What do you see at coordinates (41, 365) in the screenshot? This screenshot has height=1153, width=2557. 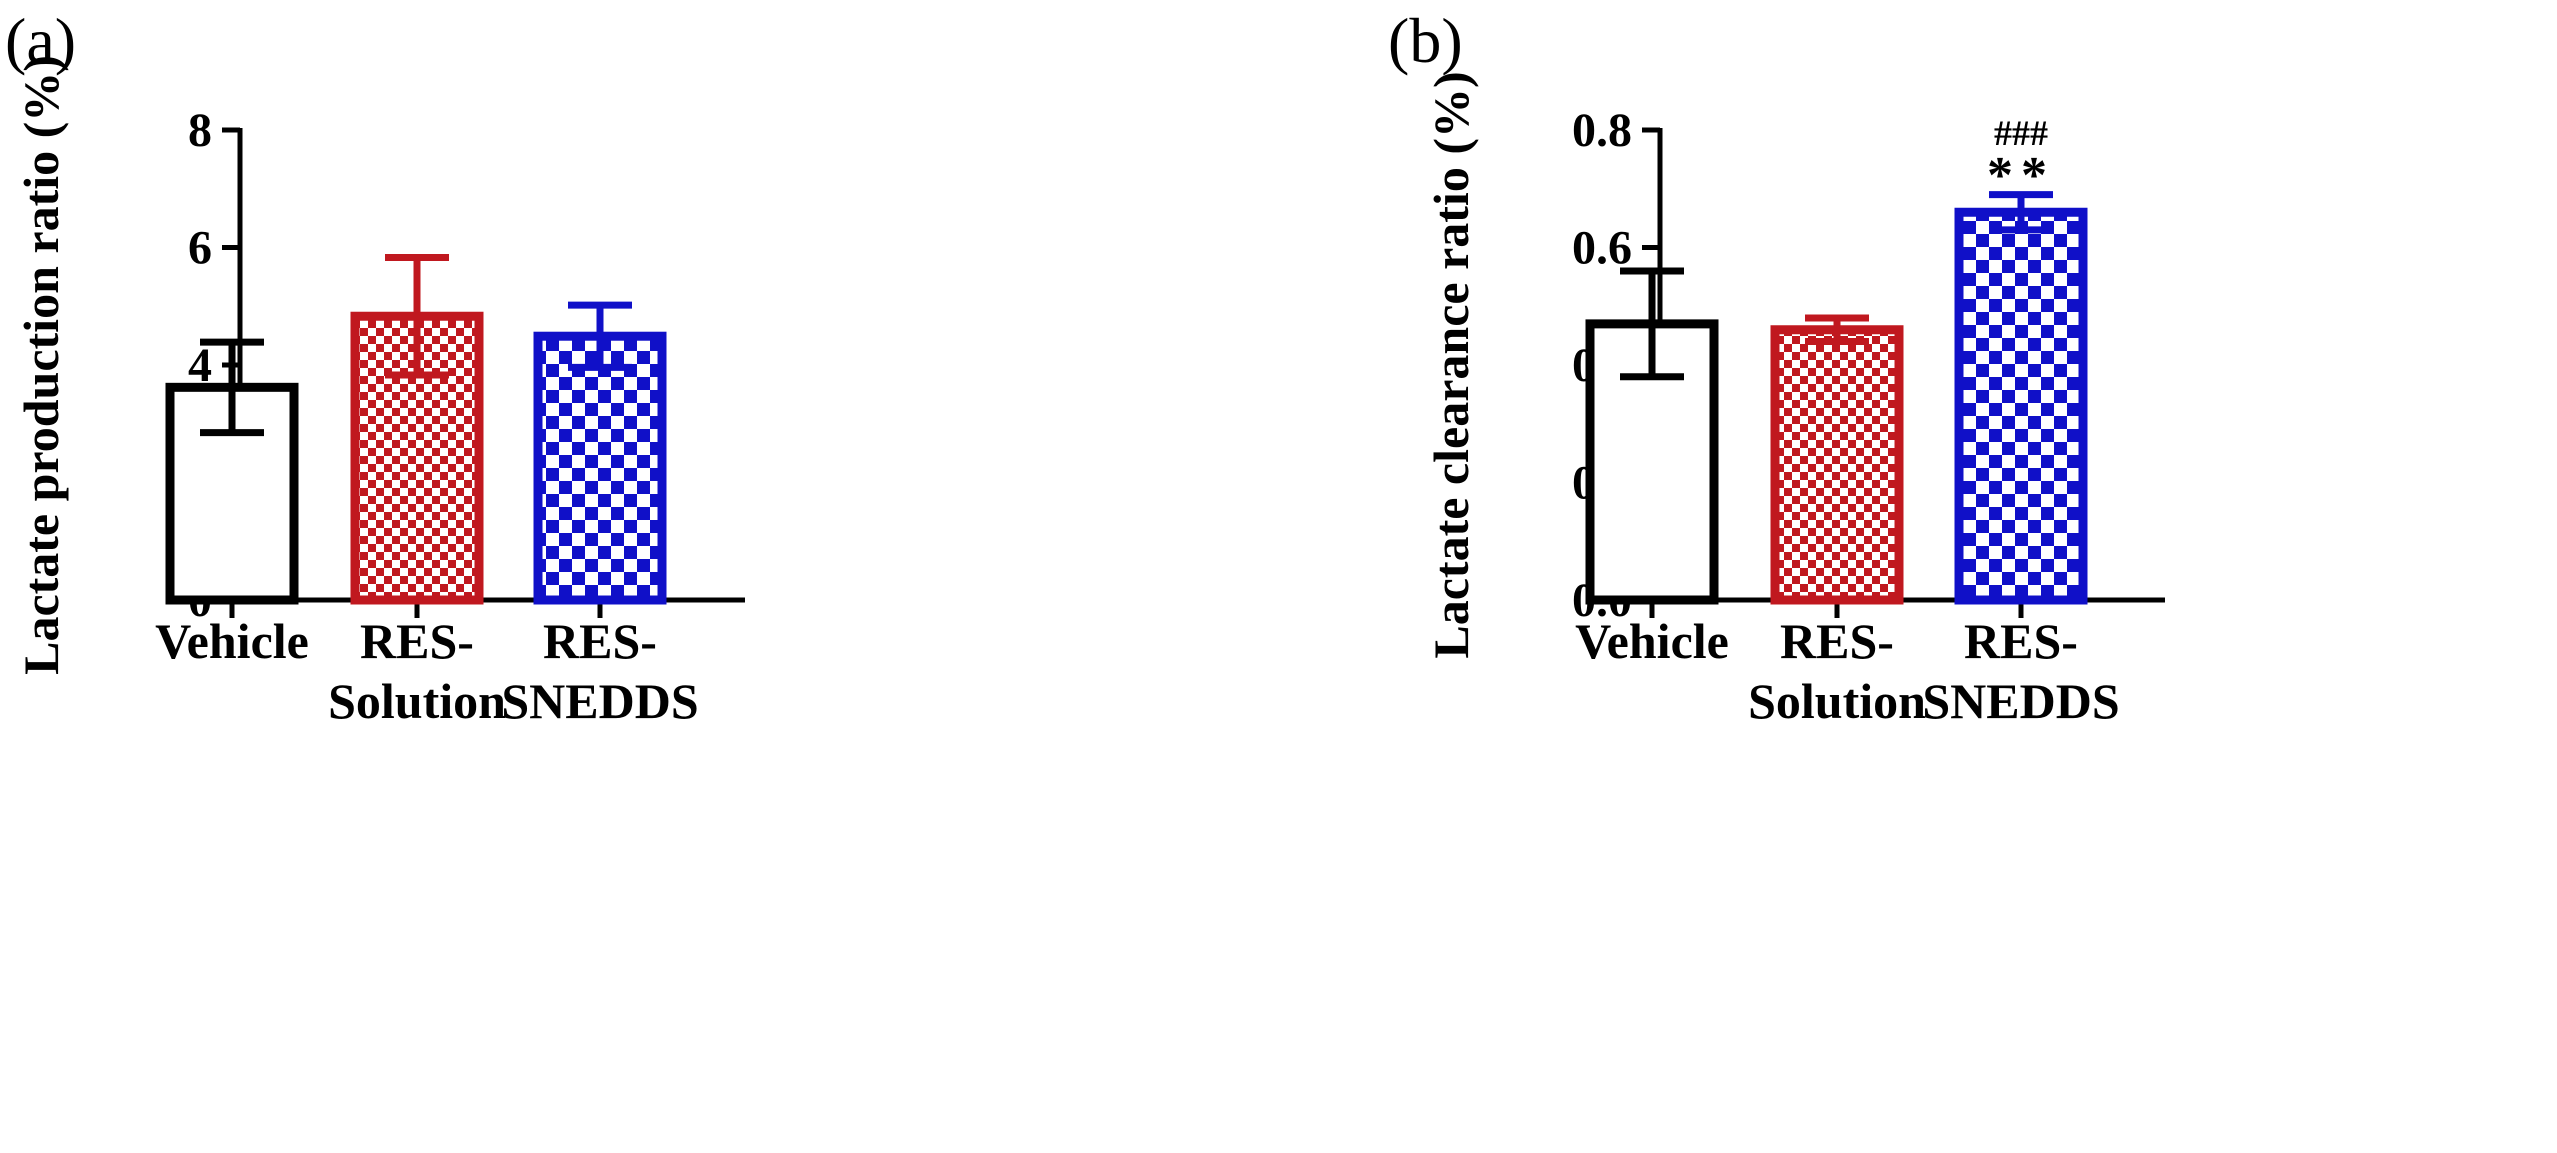 I see `panel-a-y-axis-title: Lactate production ratio (%)` at bounding box center [41, 365].